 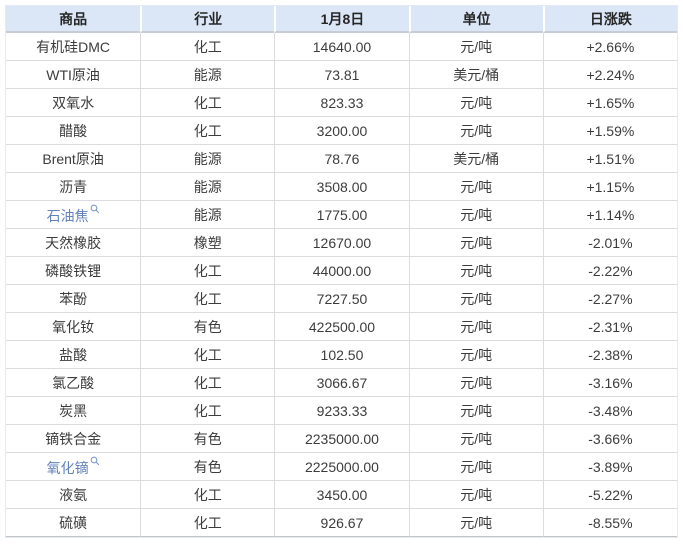 I want to click on commodity-label: 硫磺, so click(x=73, y=522).